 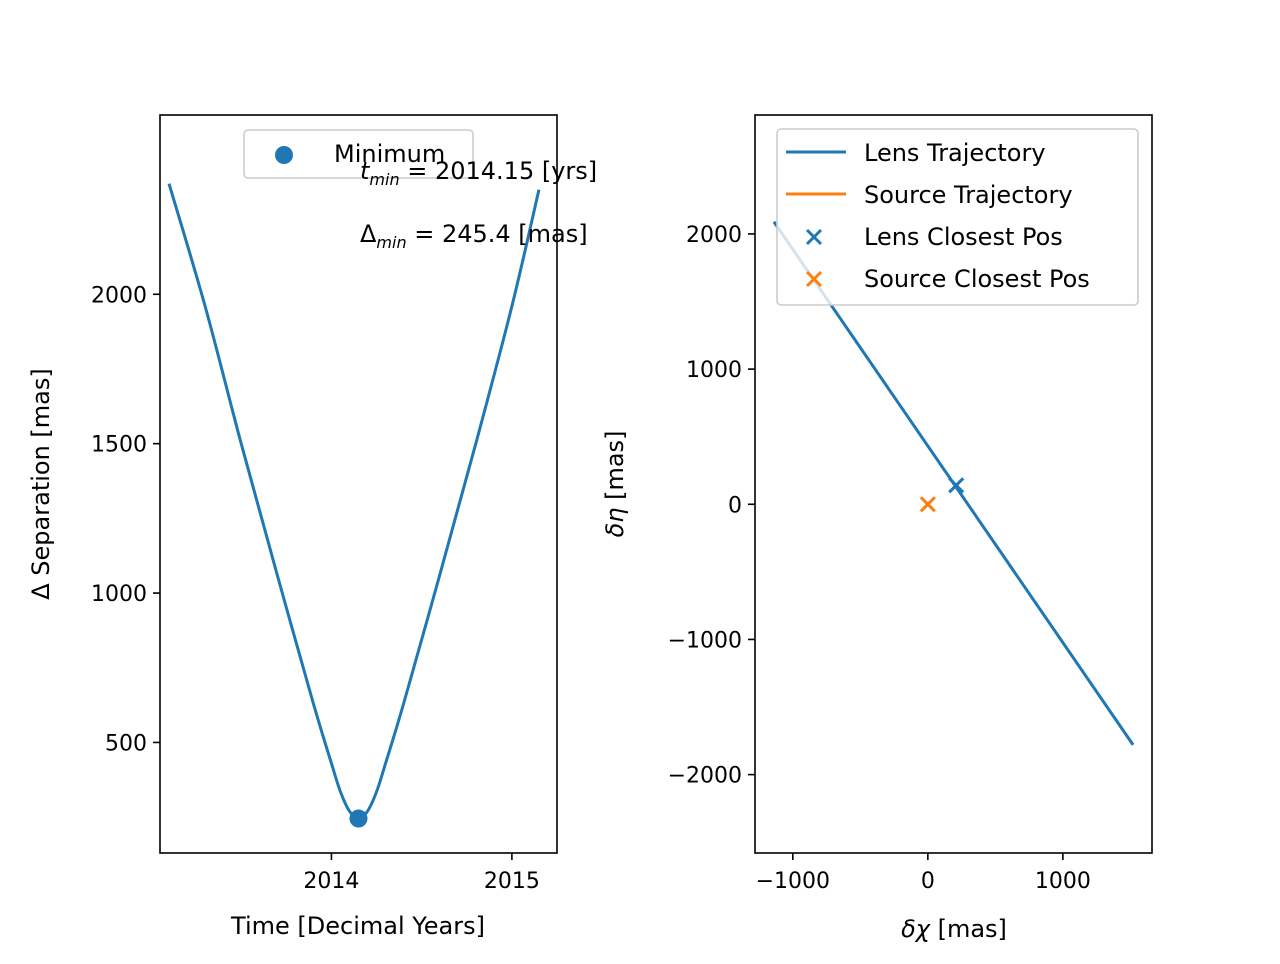 I want to click on trajectory-y-symbol: δη, so click(x=615, y=523).